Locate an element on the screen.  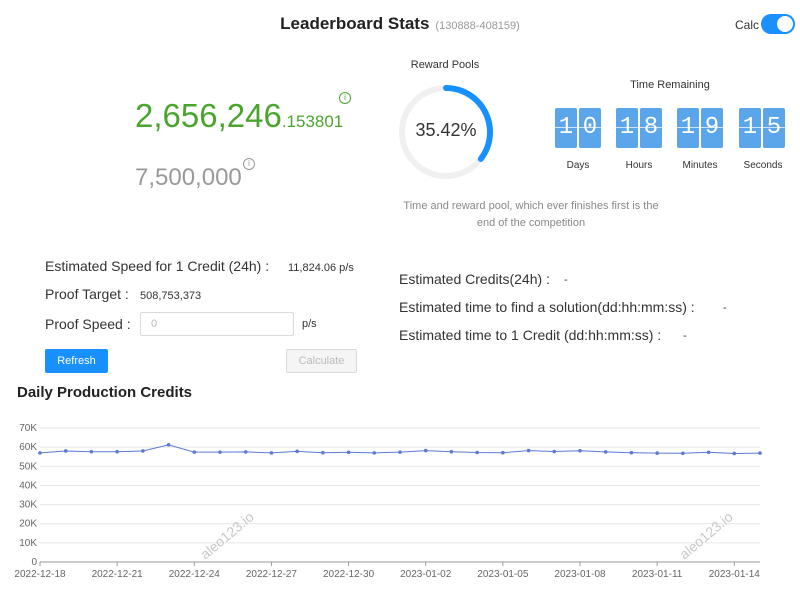
reward-pool-note-line2: end of the competition is located at coordinates (531, 223).